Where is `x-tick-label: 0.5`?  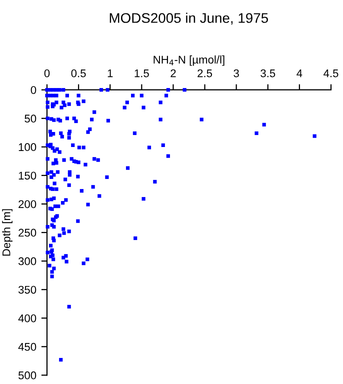 x-tick-label: 0.5 is located at coordinates (78, 73).